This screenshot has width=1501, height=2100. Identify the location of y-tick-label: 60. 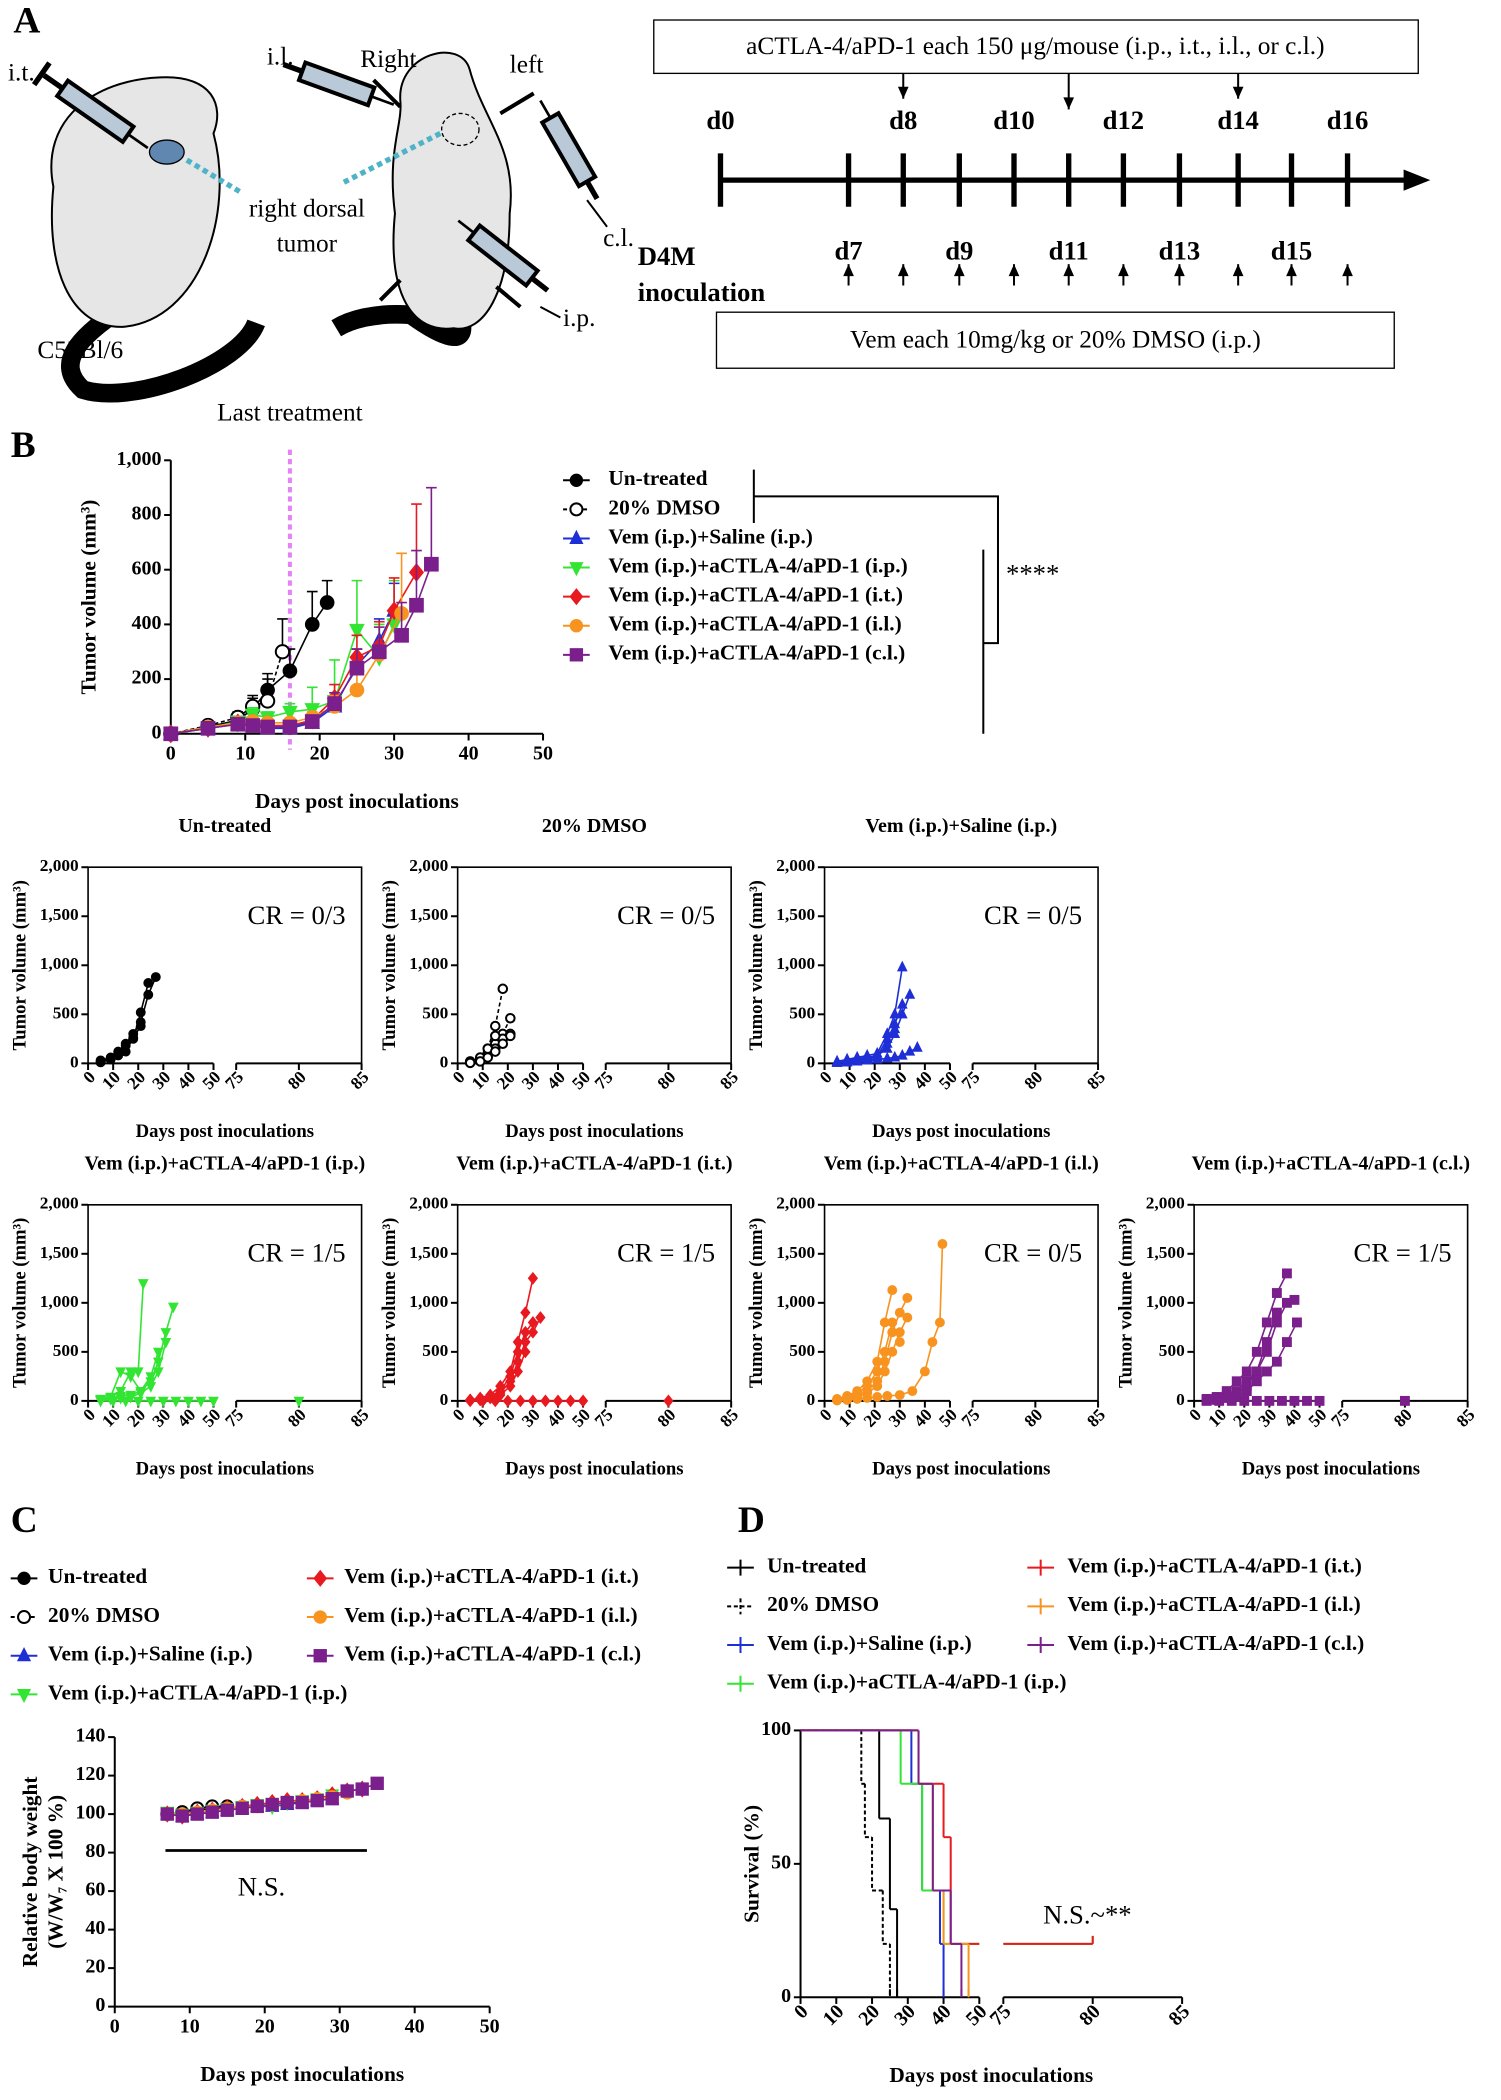
(95, 1890).